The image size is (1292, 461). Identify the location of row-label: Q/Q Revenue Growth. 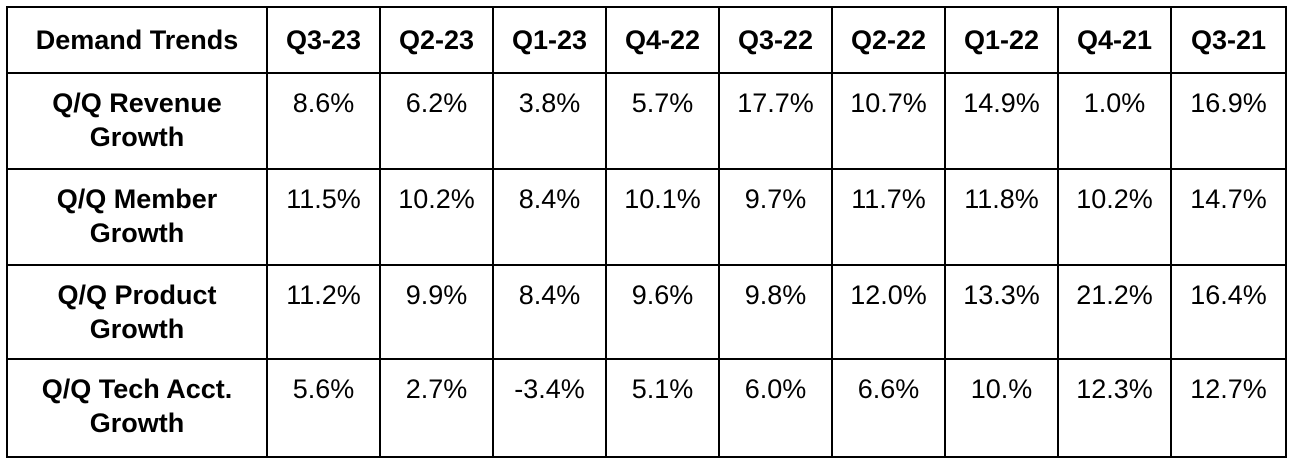
(137, 121).